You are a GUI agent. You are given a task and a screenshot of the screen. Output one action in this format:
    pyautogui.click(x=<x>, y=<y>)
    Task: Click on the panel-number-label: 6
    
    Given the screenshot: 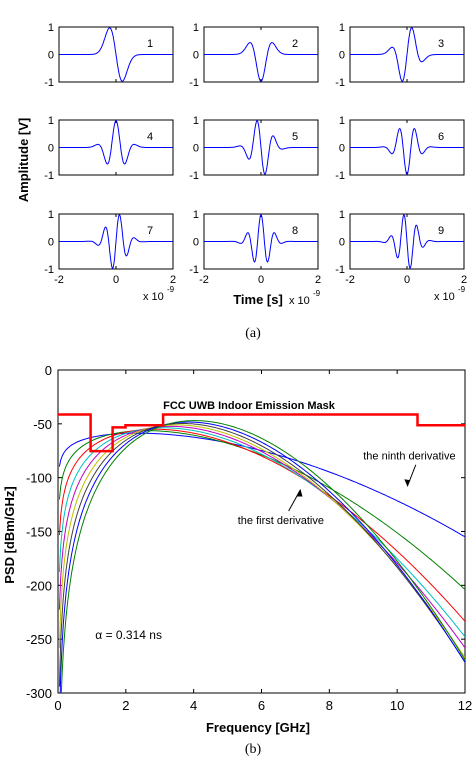 What is the action you would take?
    pyautogui.click(x=441, y=137)
    